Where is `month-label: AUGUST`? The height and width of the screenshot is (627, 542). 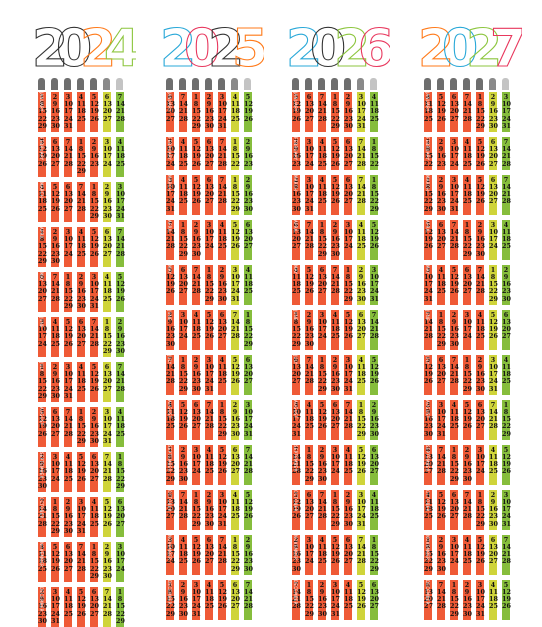
month-label: AUGUST is located at coordinates (295, 420).